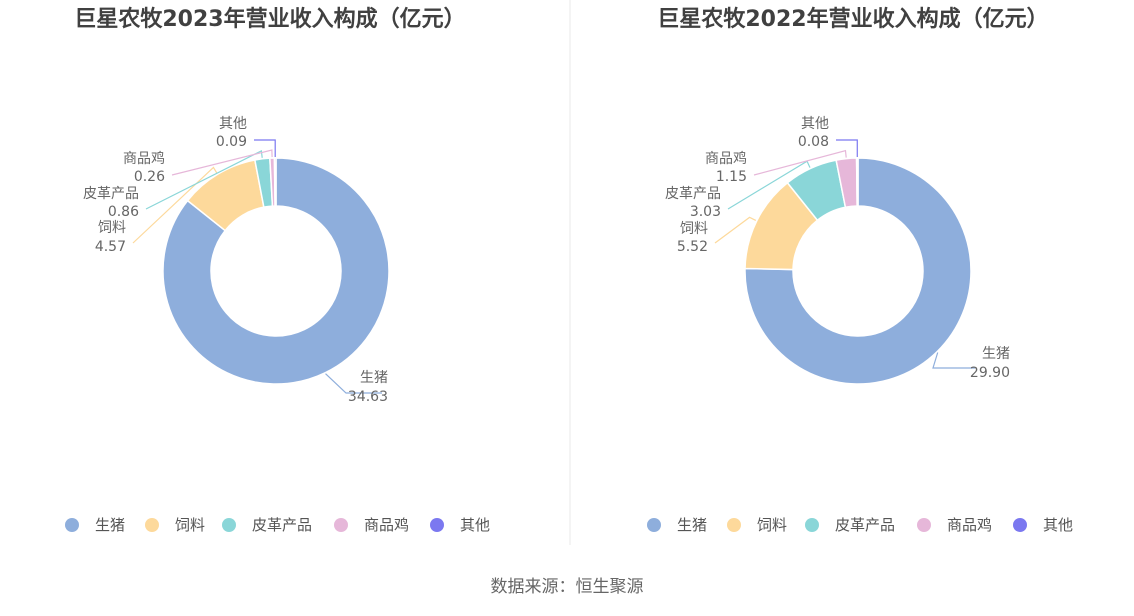 The height and width of the screenshot is (616, 1134). I want to click on chart-title: 巨星农牧2022年营业收入构成（亿元）, so click(852, 19).